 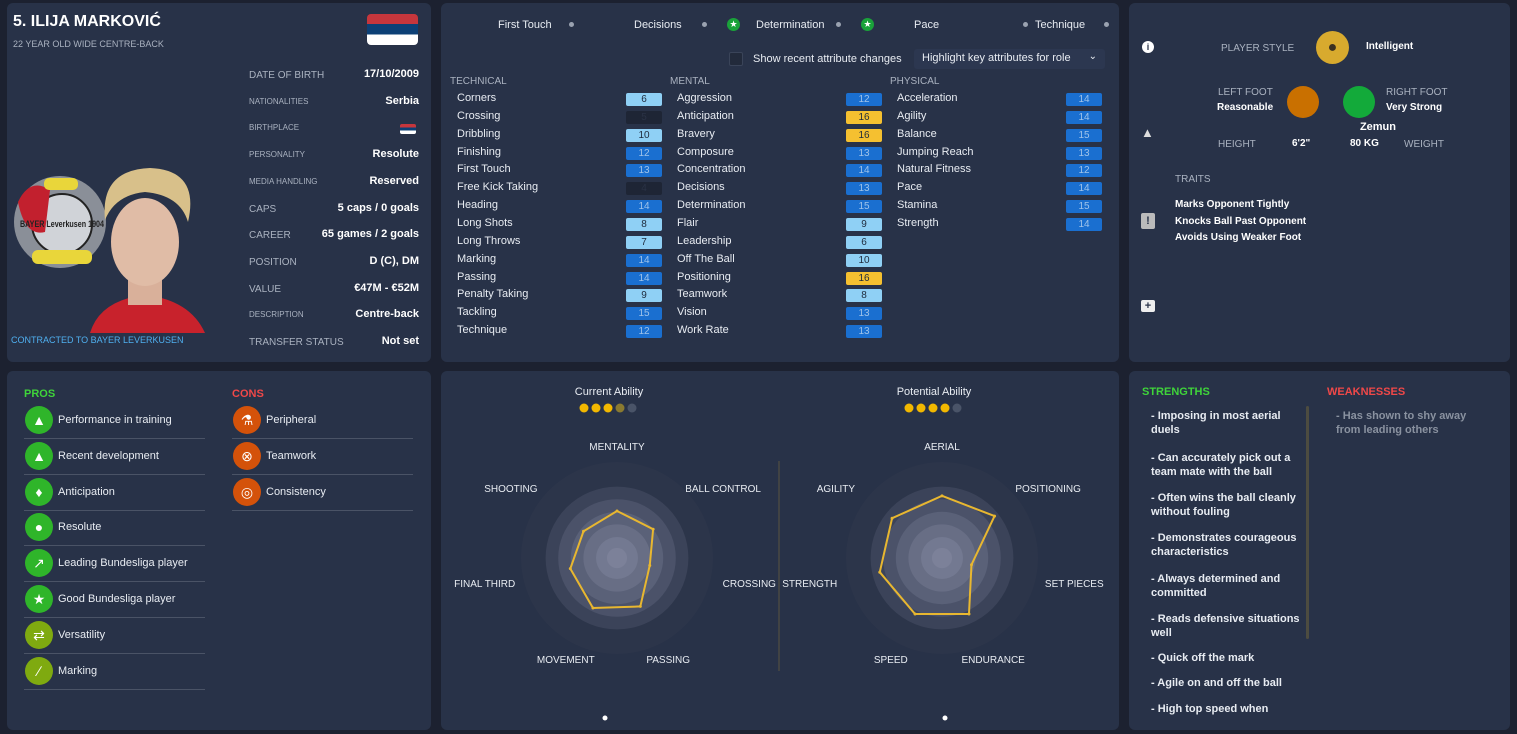 I want to click on chevron-down-icon: ⌄, so click(x=1092, y=56).